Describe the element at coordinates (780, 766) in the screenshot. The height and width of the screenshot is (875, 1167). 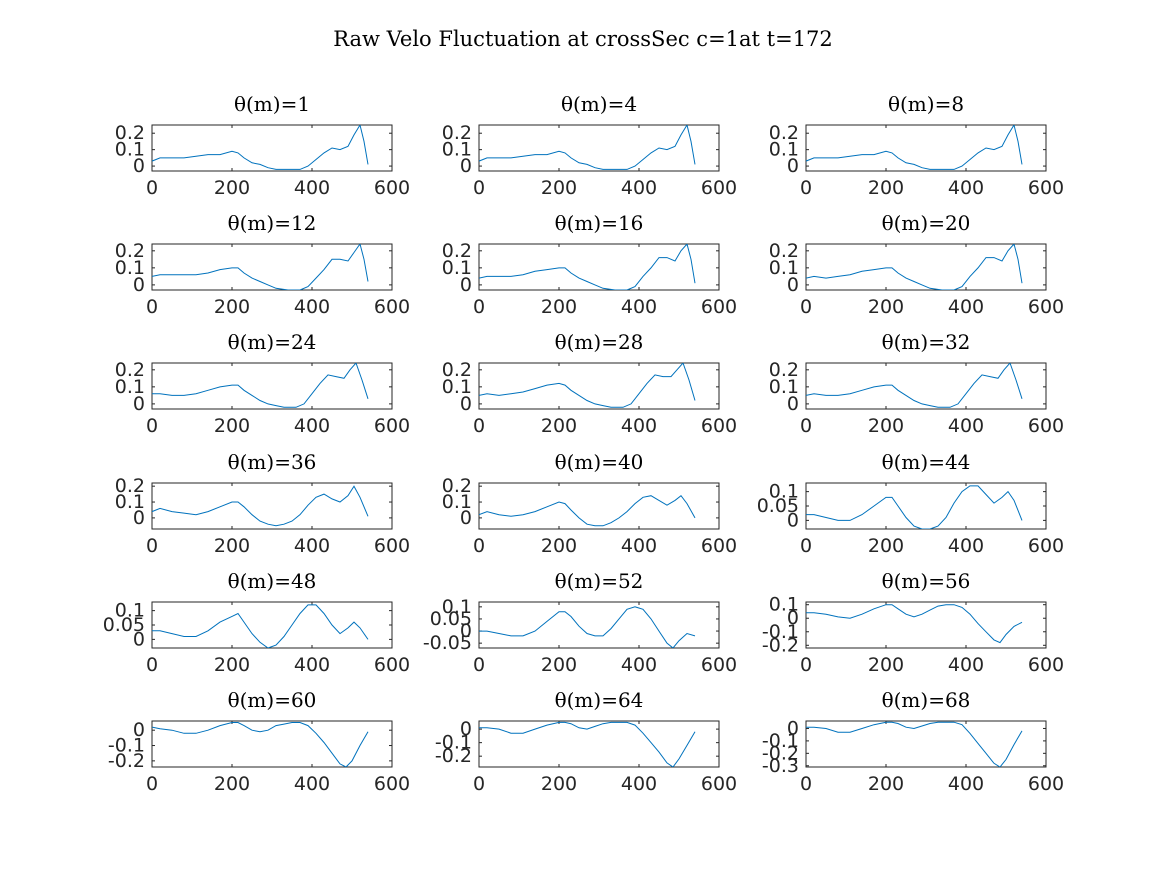
I see `y-tick-label: -0.3` at that location.